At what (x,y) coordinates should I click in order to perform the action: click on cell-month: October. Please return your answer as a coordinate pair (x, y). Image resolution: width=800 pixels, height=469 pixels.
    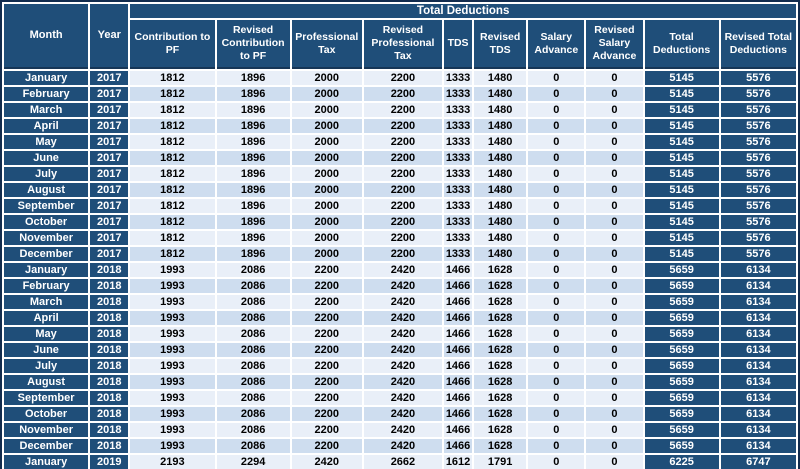
    Looking at the image, I should click on (46, 222).